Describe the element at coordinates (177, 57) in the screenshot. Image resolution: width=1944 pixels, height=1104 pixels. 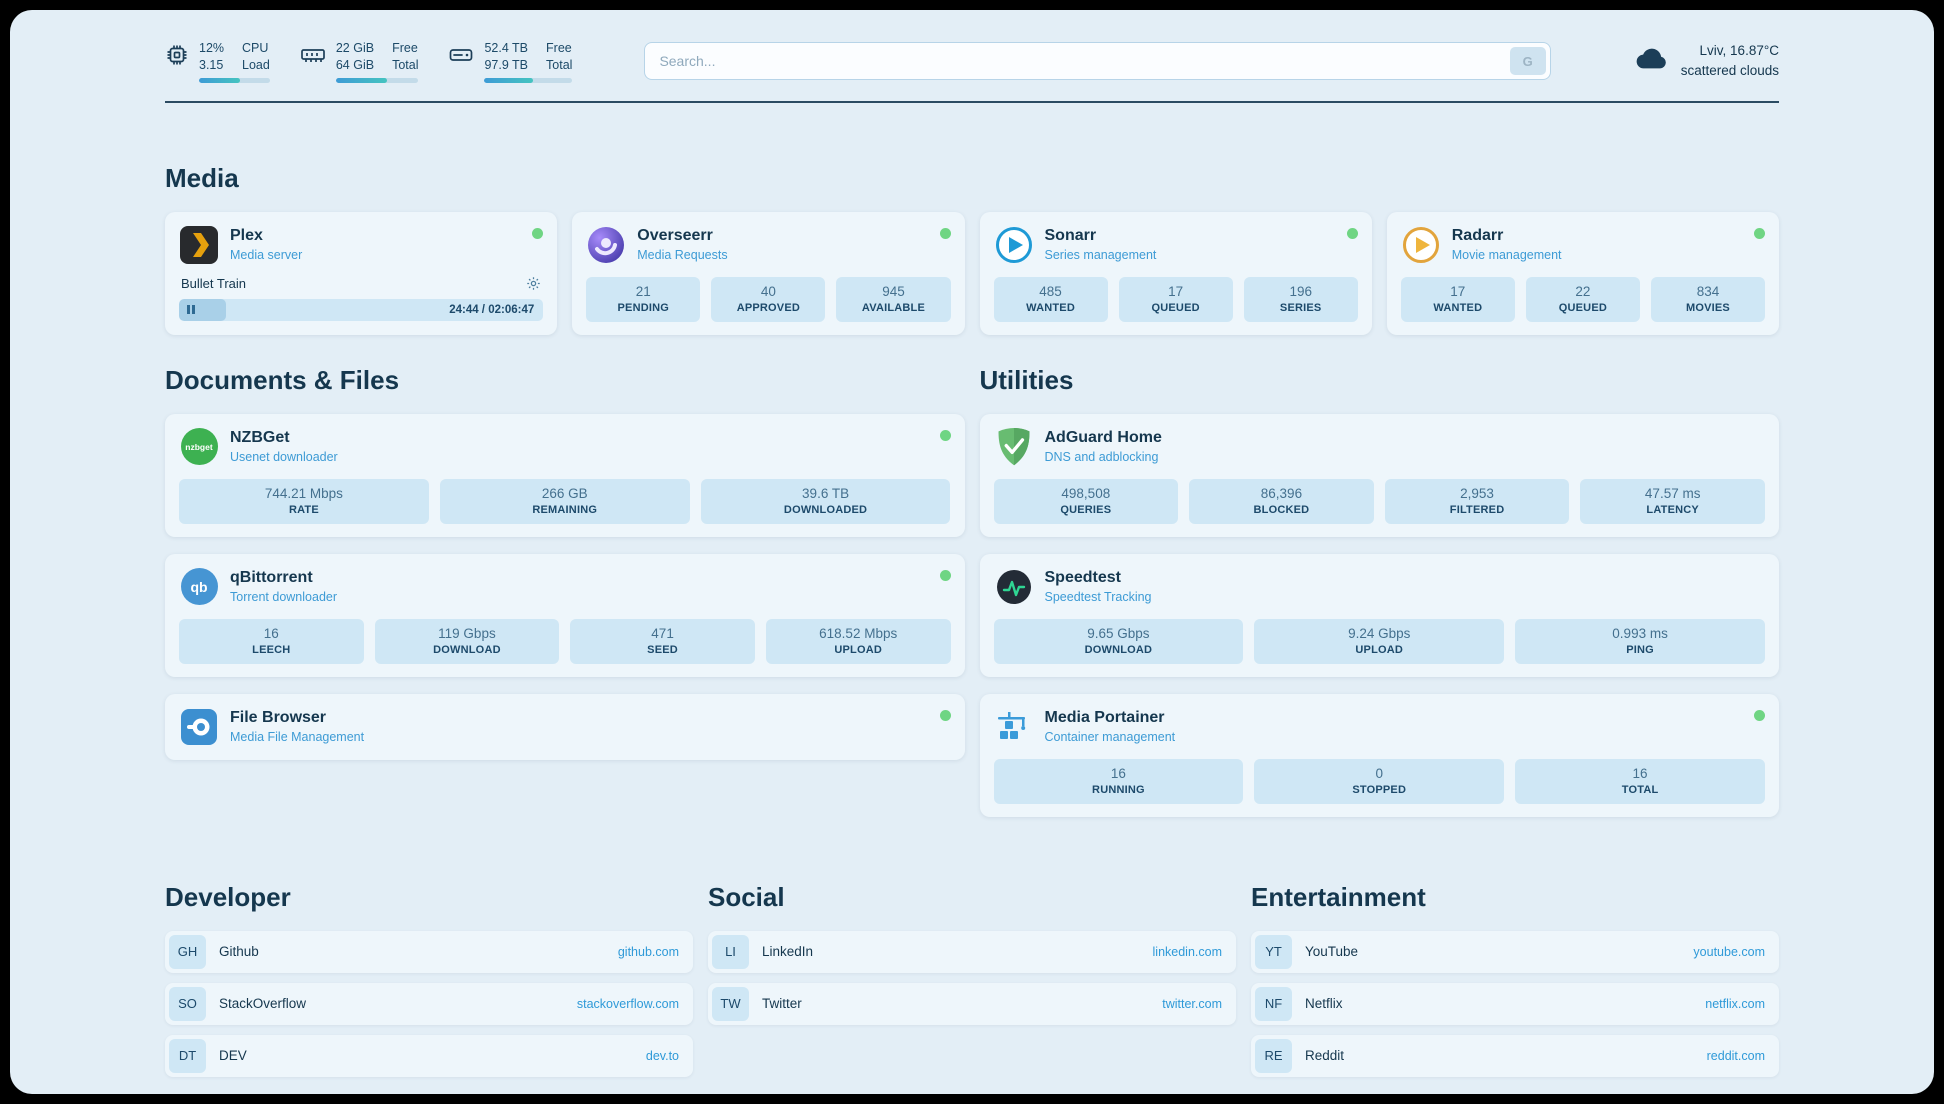
I see `cpu-icon` at that location.